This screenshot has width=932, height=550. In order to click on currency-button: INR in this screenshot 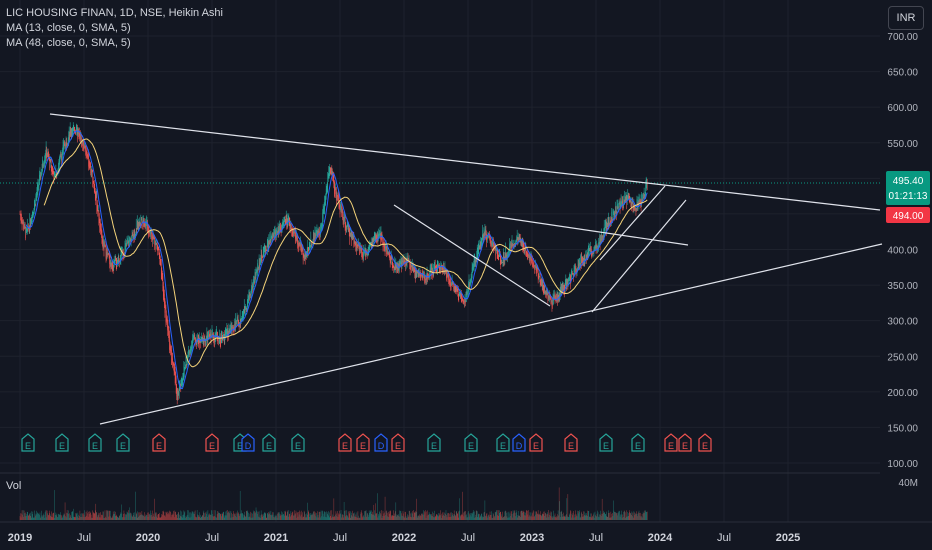, I will do `click(906, 18)`.